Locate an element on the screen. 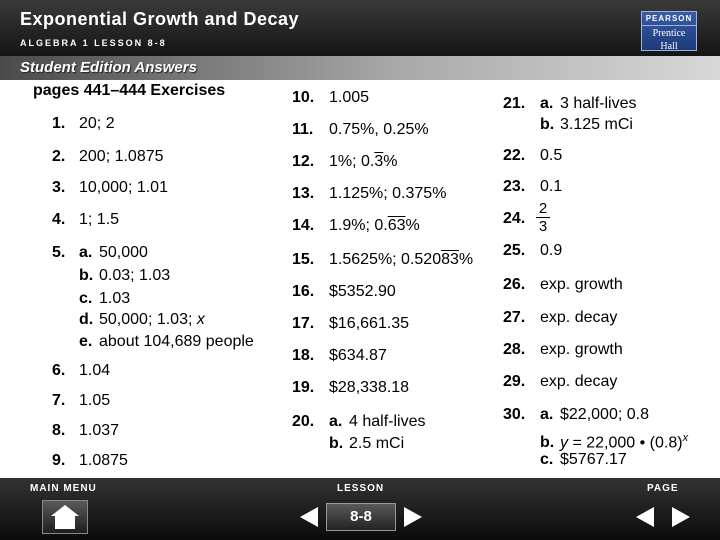  fraction-bar is located at coordinates (543, 217).